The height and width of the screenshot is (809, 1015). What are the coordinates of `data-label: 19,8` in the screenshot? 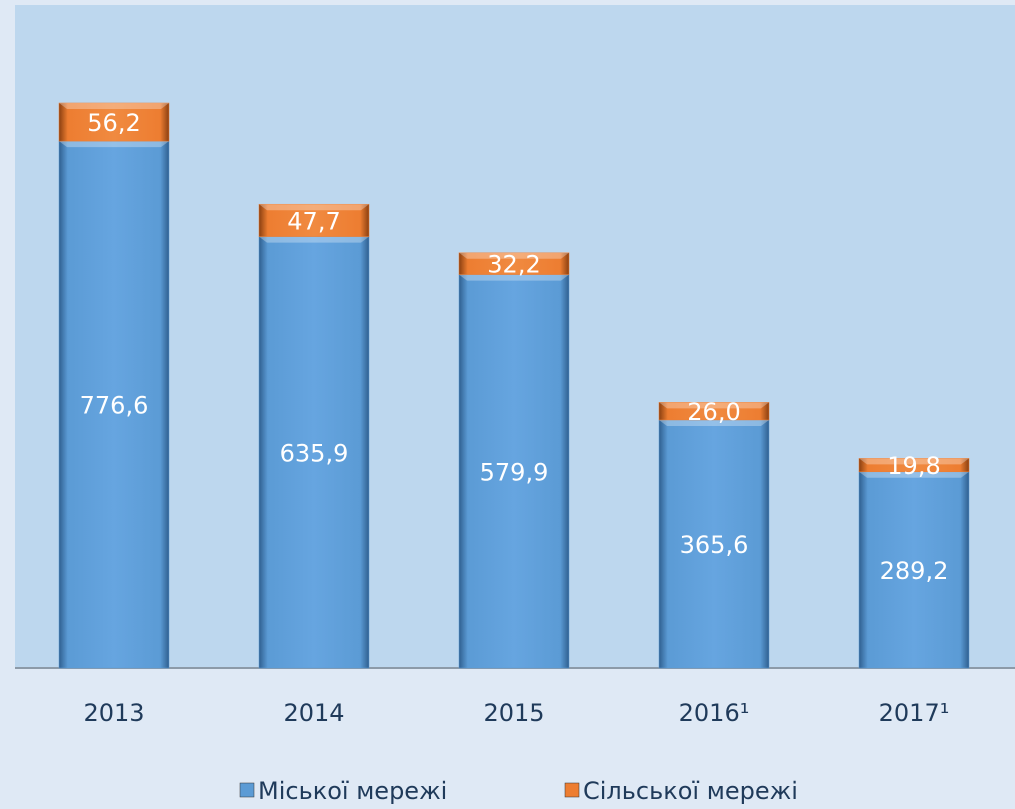 It's located at (913, 466).